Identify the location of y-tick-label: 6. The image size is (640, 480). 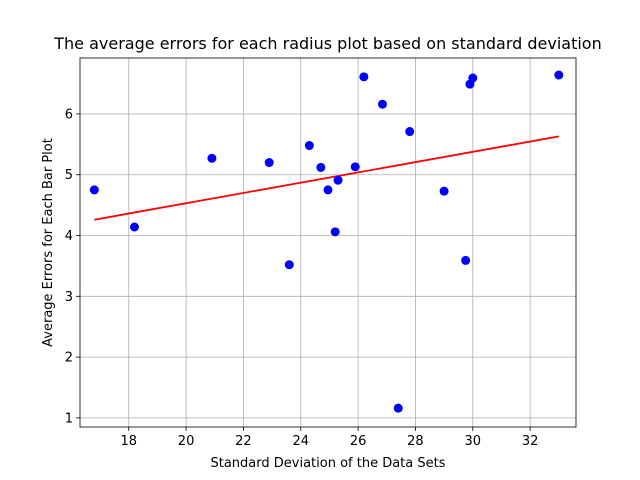
(69, 114).